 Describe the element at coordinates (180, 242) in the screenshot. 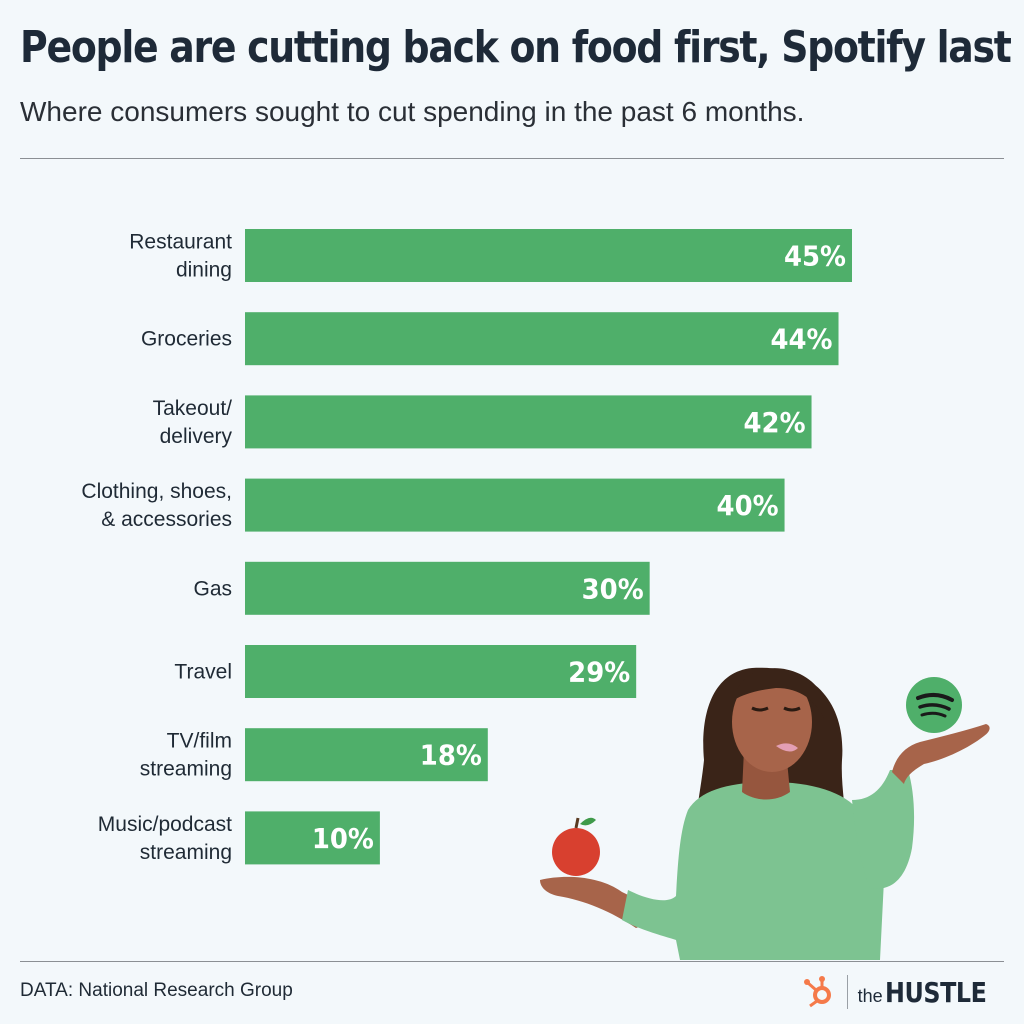

I see `category-label-line: Restaurant` at that location.